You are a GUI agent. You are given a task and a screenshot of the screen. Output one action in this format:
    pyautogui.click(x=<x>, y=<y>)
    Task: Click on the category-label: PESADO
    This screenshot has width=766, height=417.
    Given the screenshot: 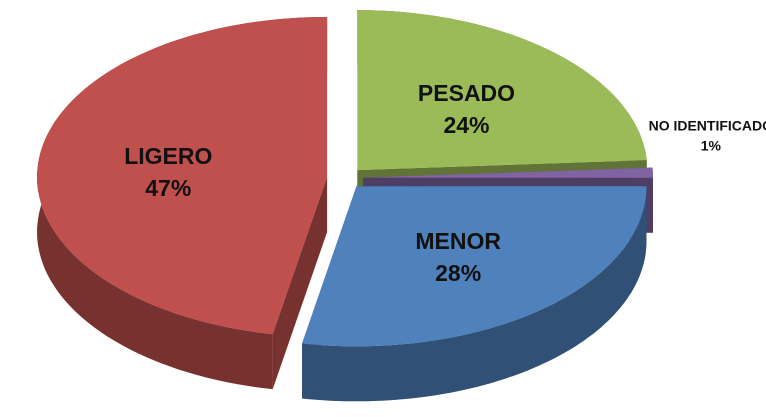 What is the action you would take?
    pyautogui.click(x=466, y=93)
    